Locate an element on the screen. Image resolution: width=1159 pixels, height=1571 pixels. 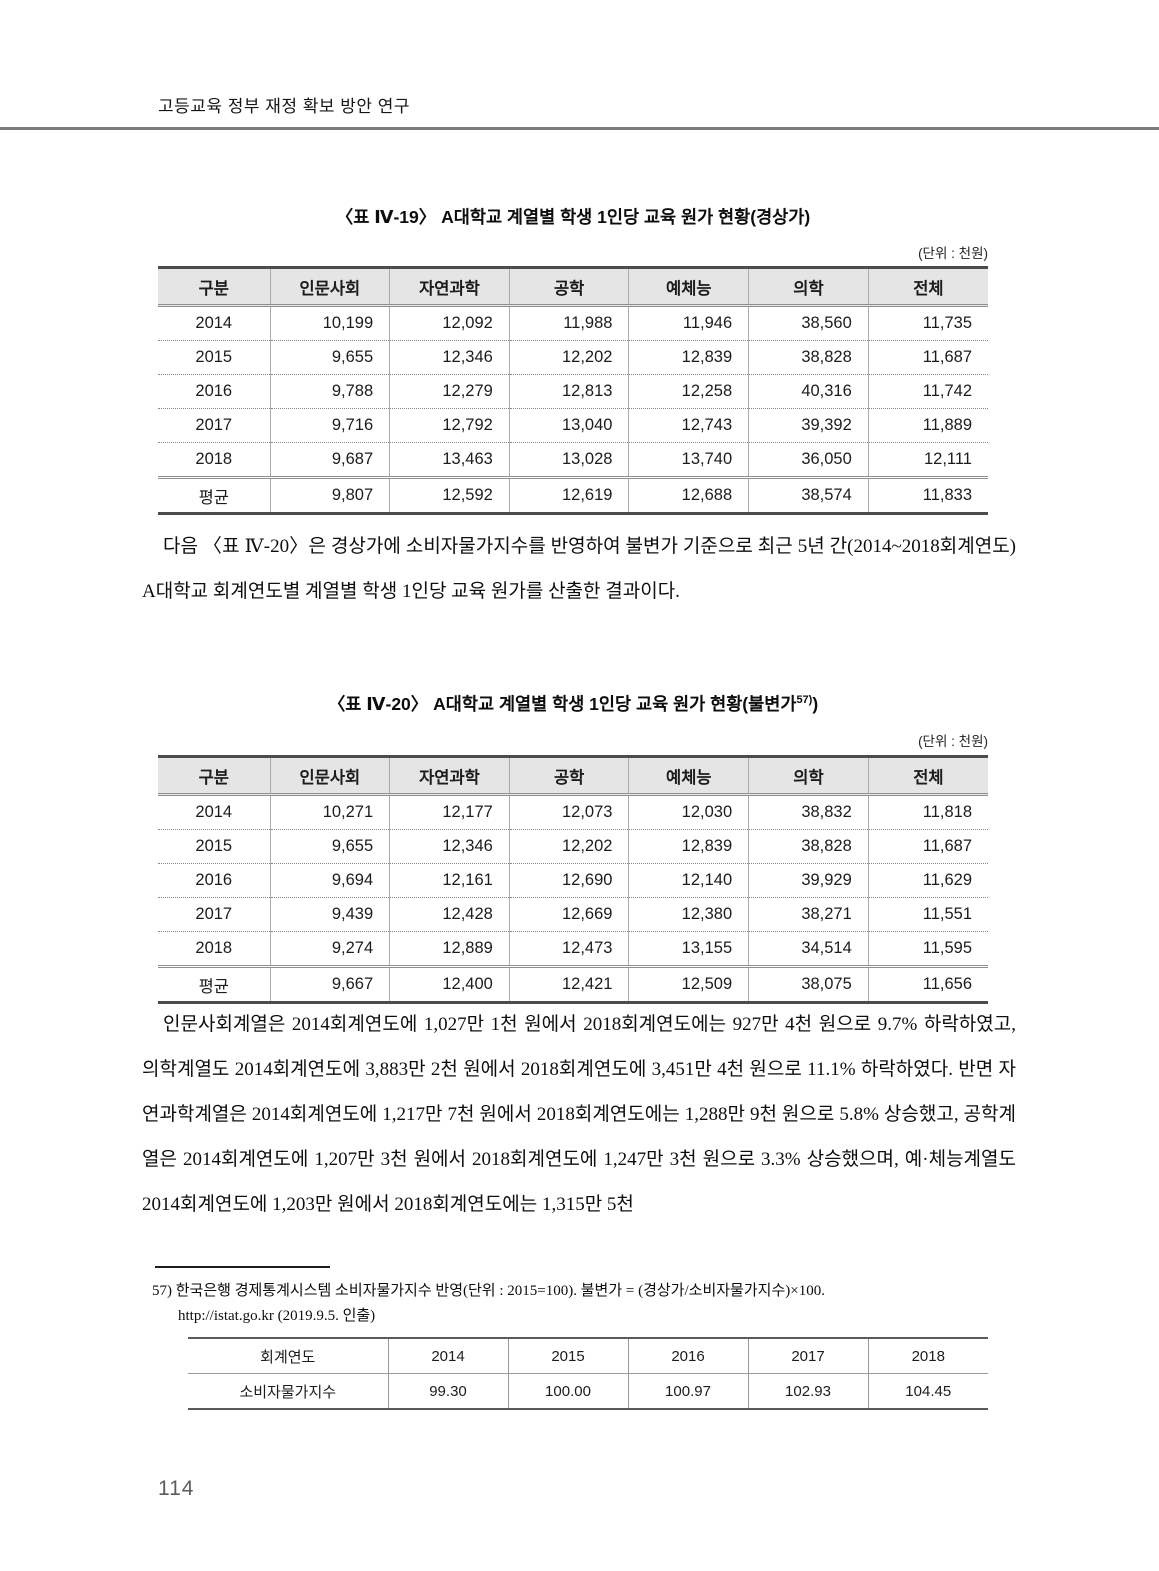
table-cell: 38,832 is located at coordinates (808, 812).